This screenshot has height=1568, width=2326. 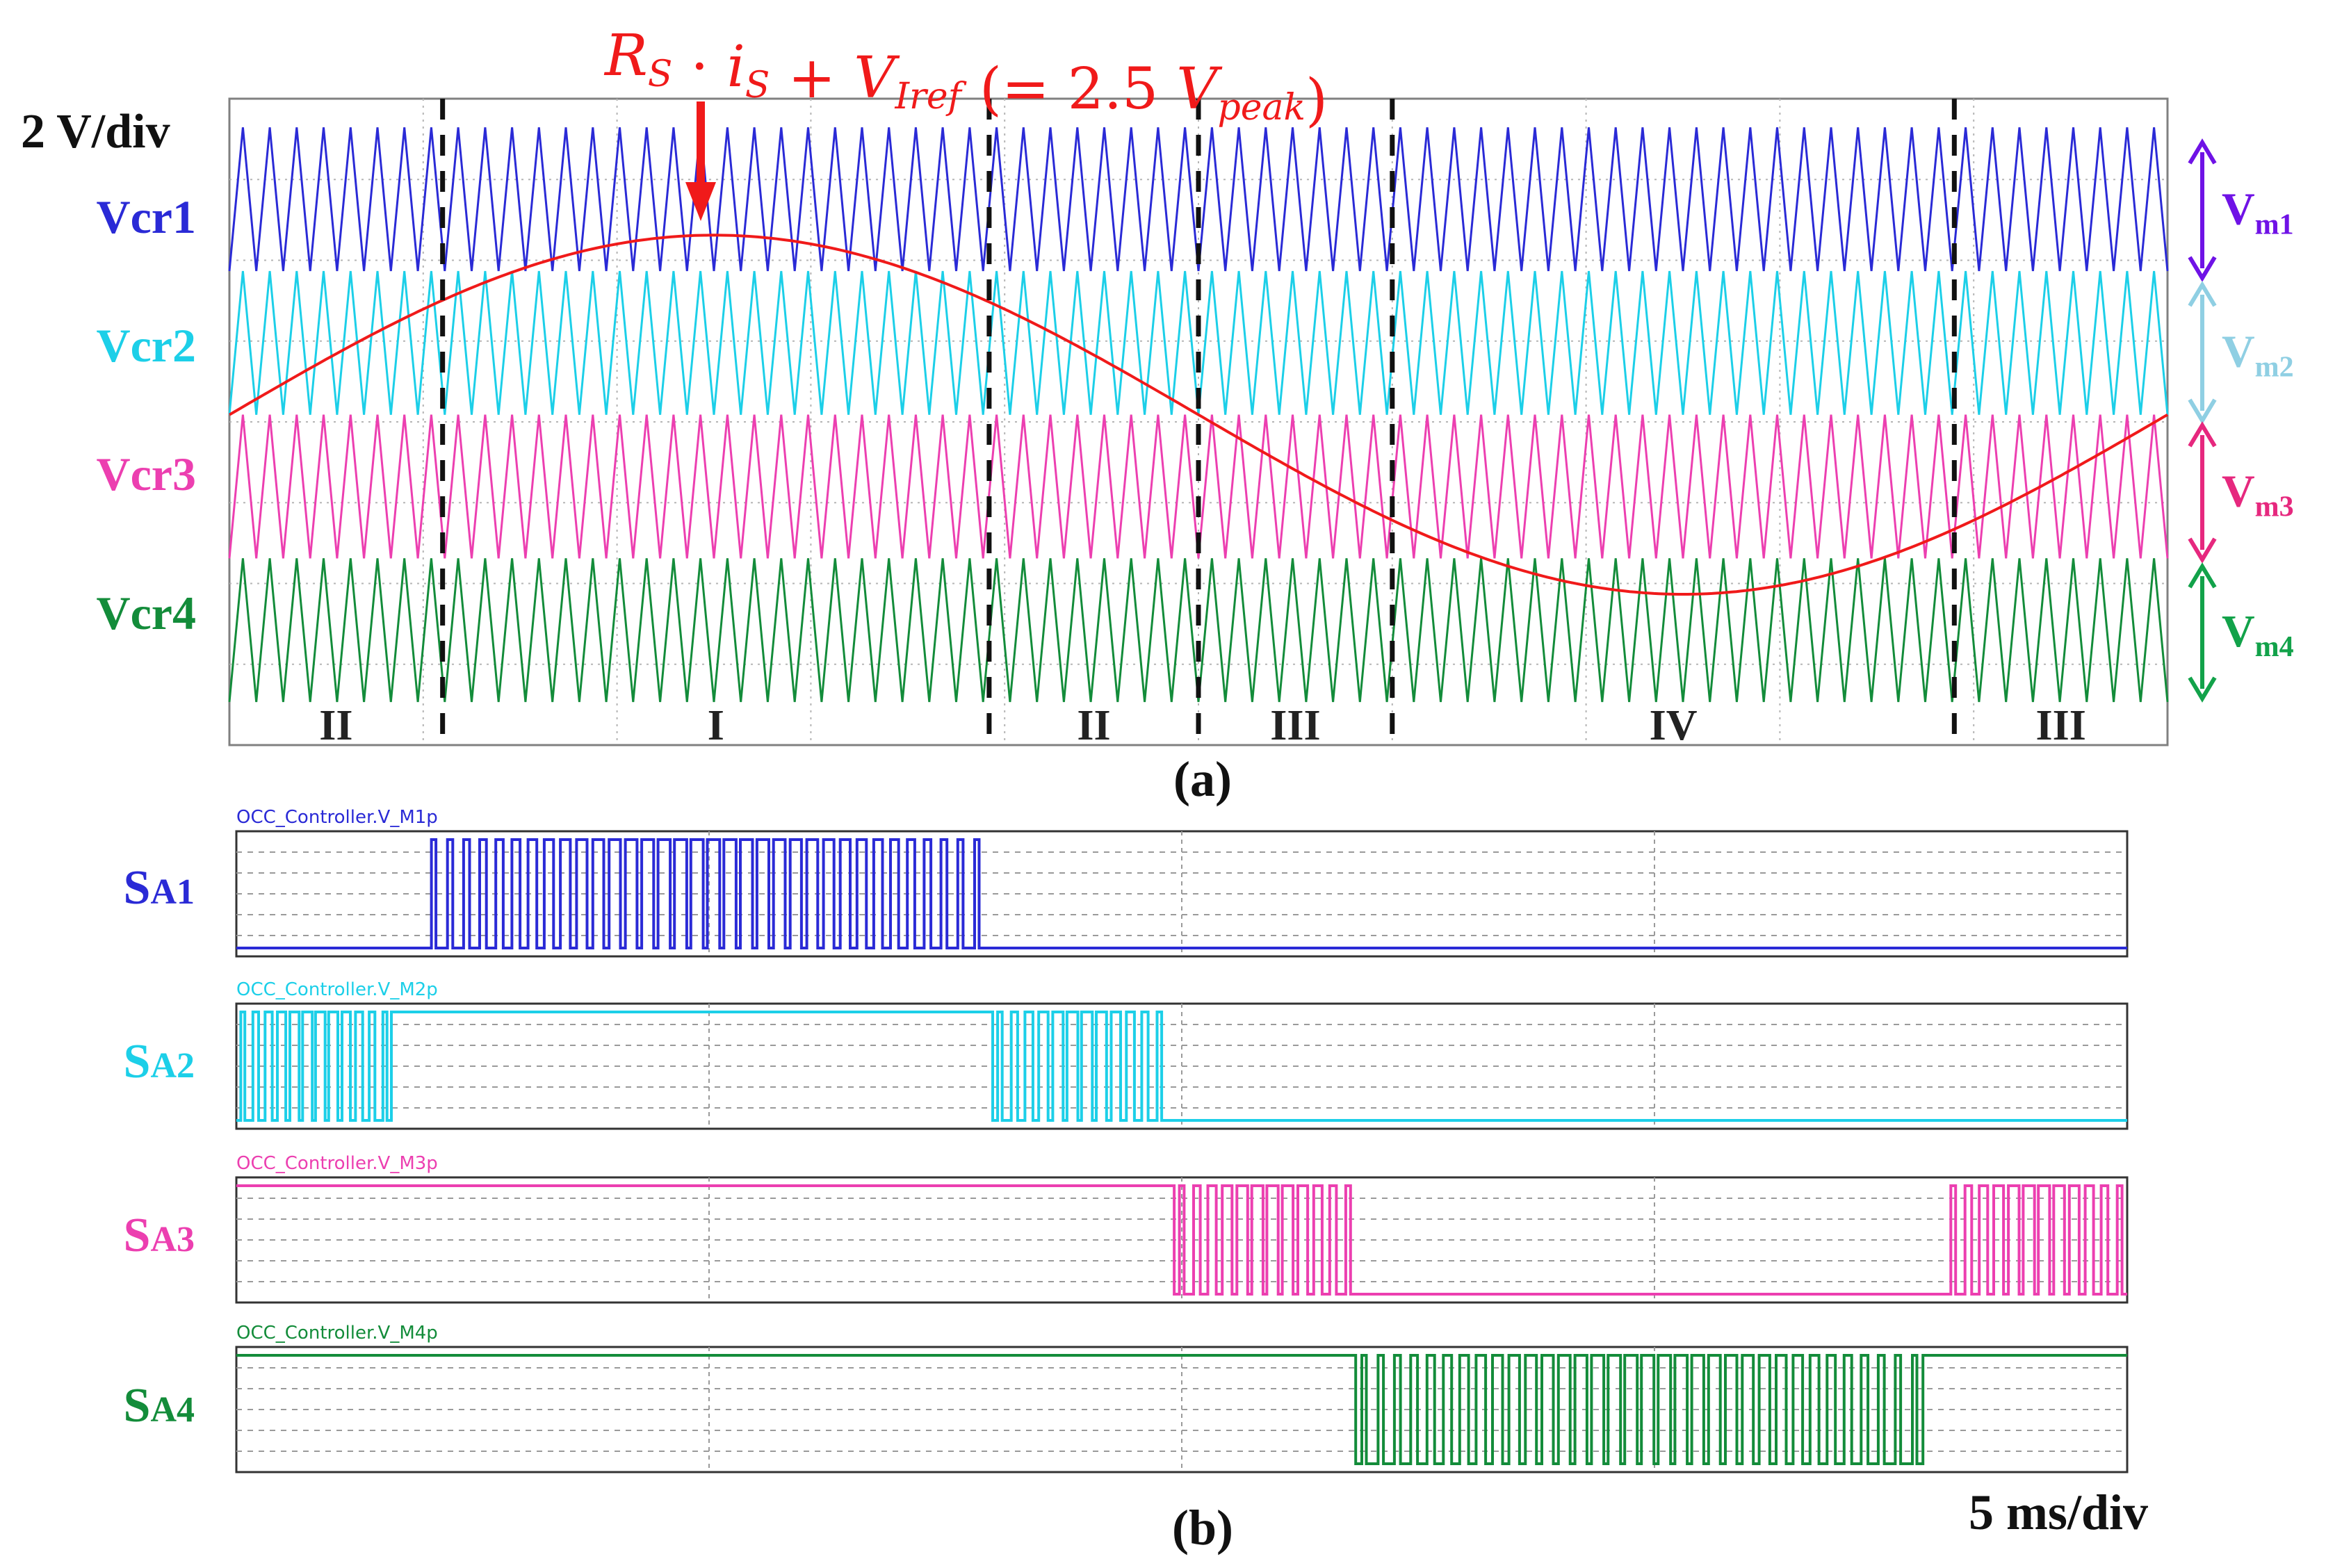 I want to click on signal-row-sa1: OCC_Controller.V_M1p SA1, so click(x=1127, y=882).